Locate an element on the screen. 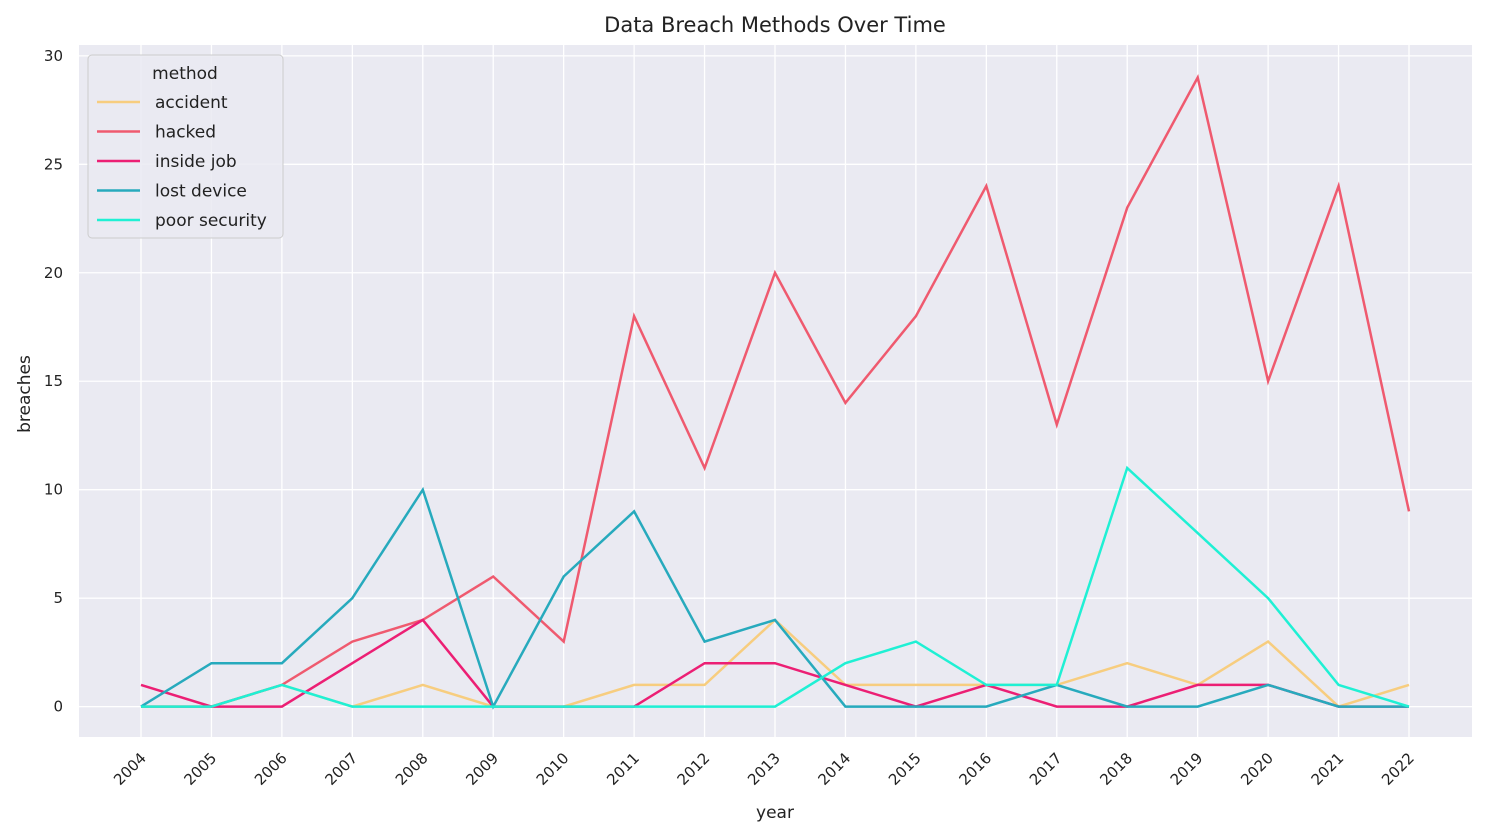 The image size is (1487, 837). y-tick-label: 10 is located at coordinates (53, 490).